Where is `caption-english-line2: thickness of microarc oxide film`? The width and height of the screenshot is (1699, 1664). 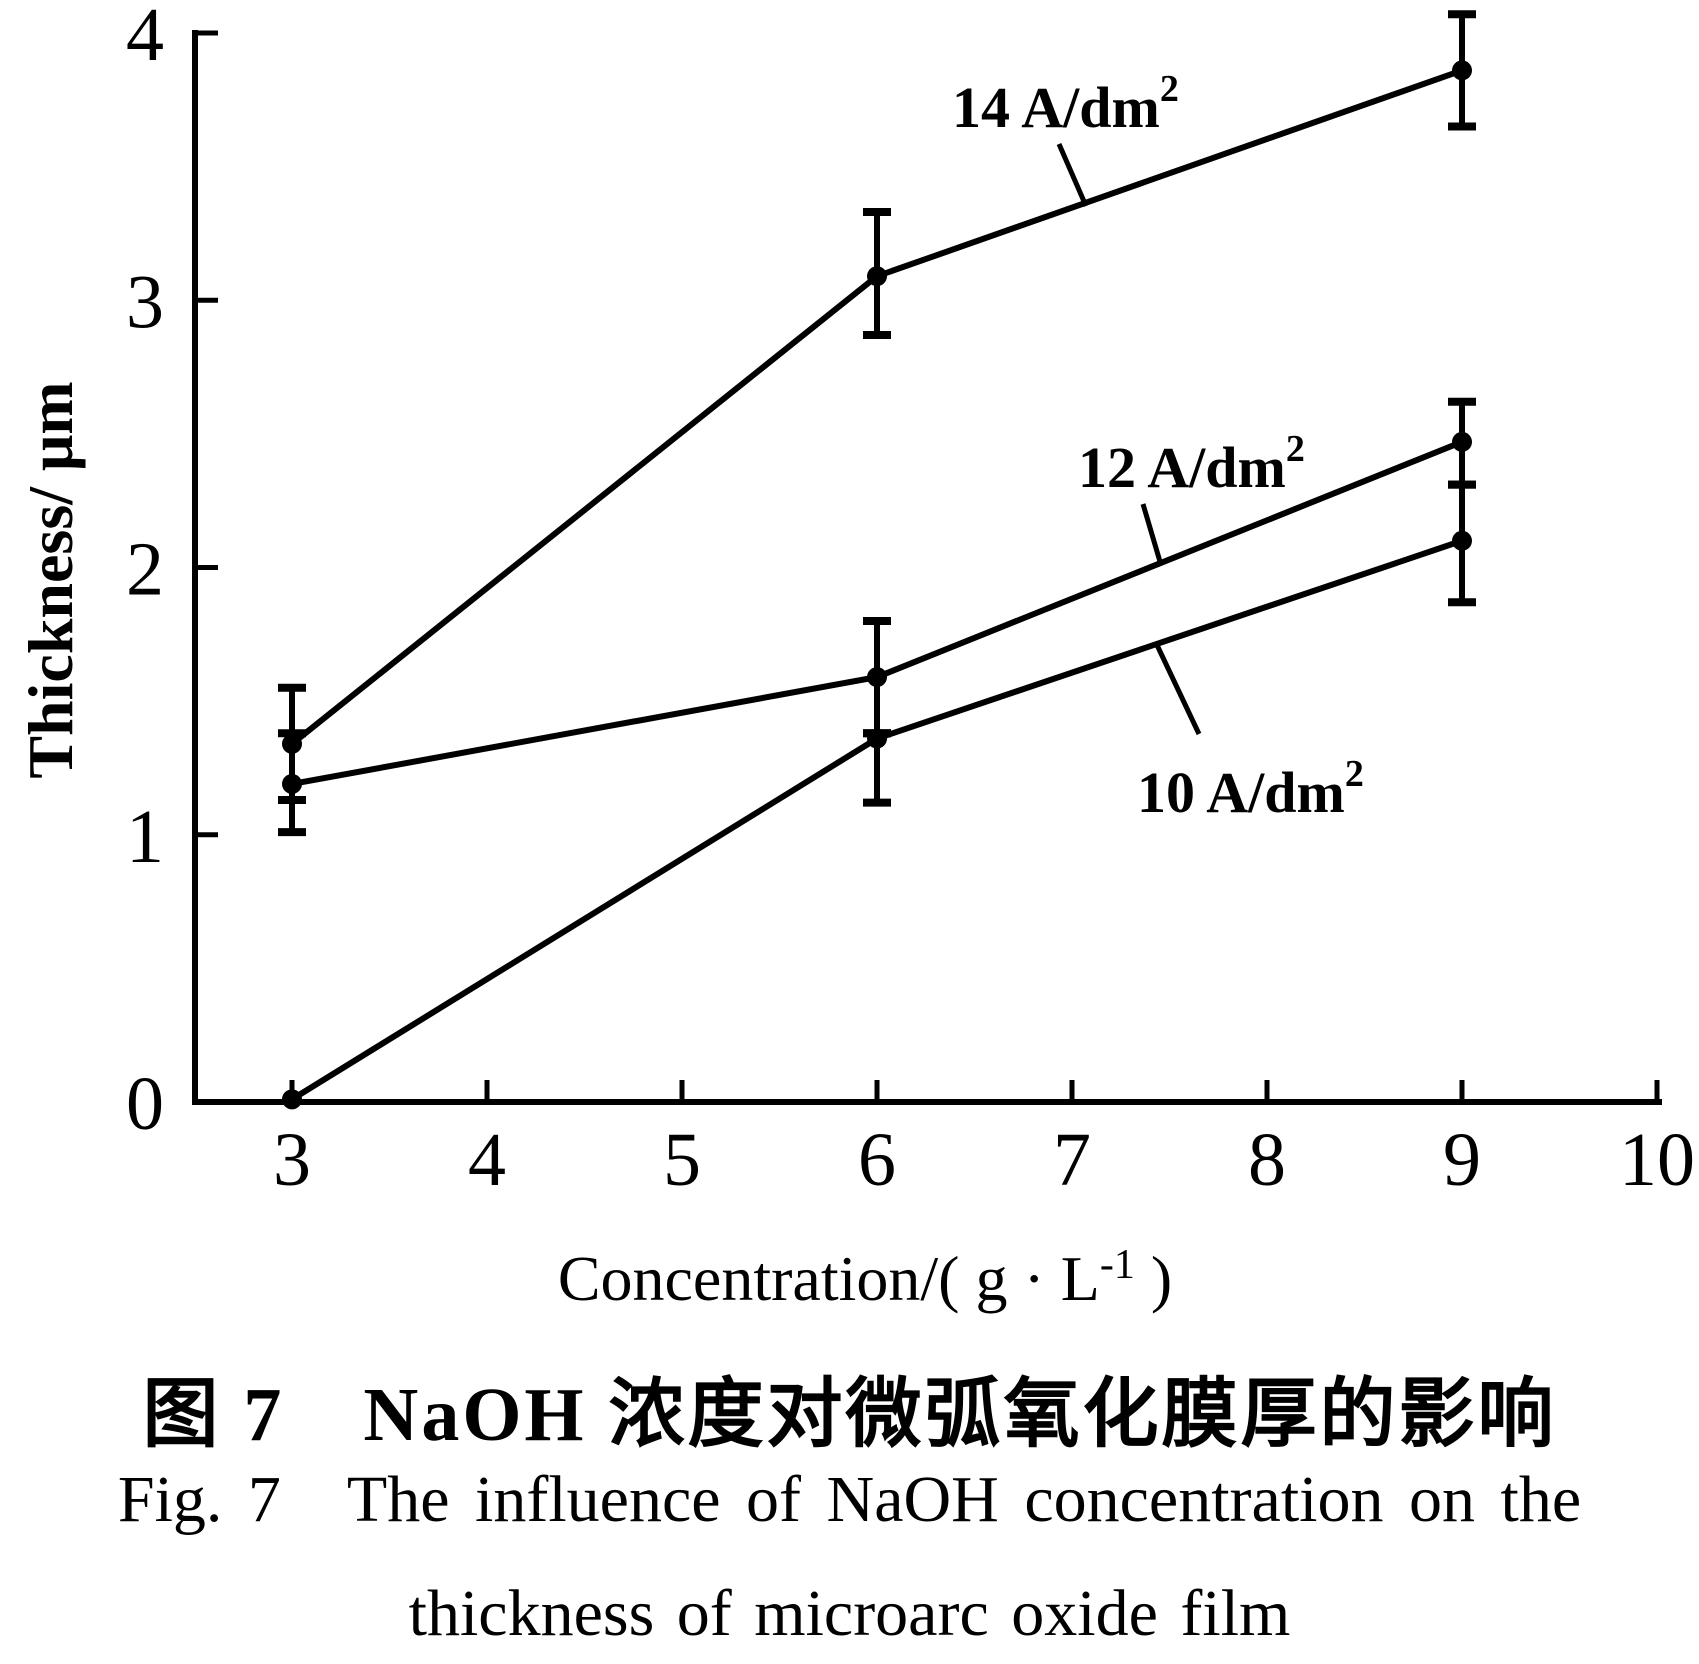 caption-english-line2: thickness of microarc oxide film is located at coordinates (849, 1613).